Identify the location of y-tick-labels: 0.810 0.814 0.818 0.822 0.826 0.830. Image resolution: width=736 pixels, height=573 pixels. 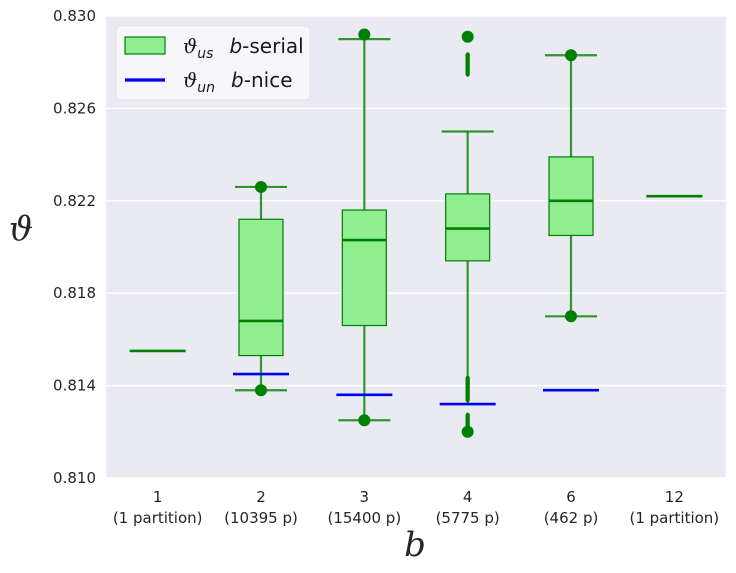
(74, 247).